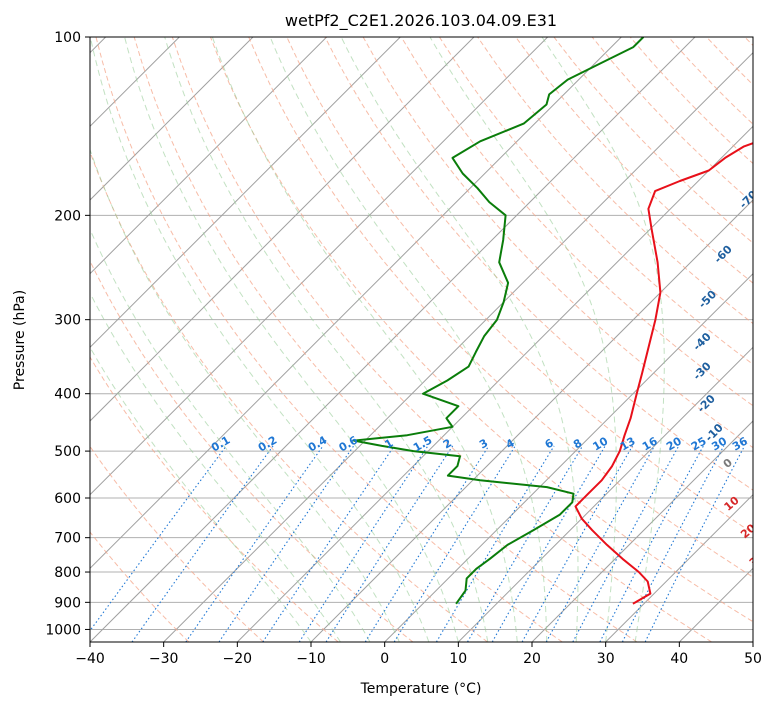  I want to click on x-tick-label: 20, so click(532, 659).